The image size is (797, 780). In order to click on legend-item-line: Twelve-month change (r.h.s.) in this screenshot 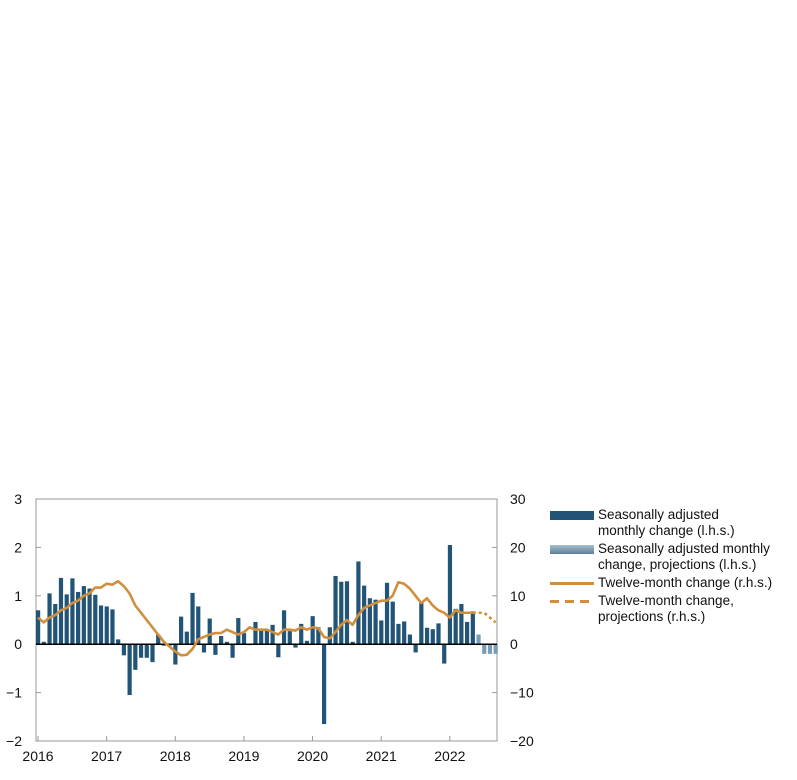, I will do `click(661, 583)`.